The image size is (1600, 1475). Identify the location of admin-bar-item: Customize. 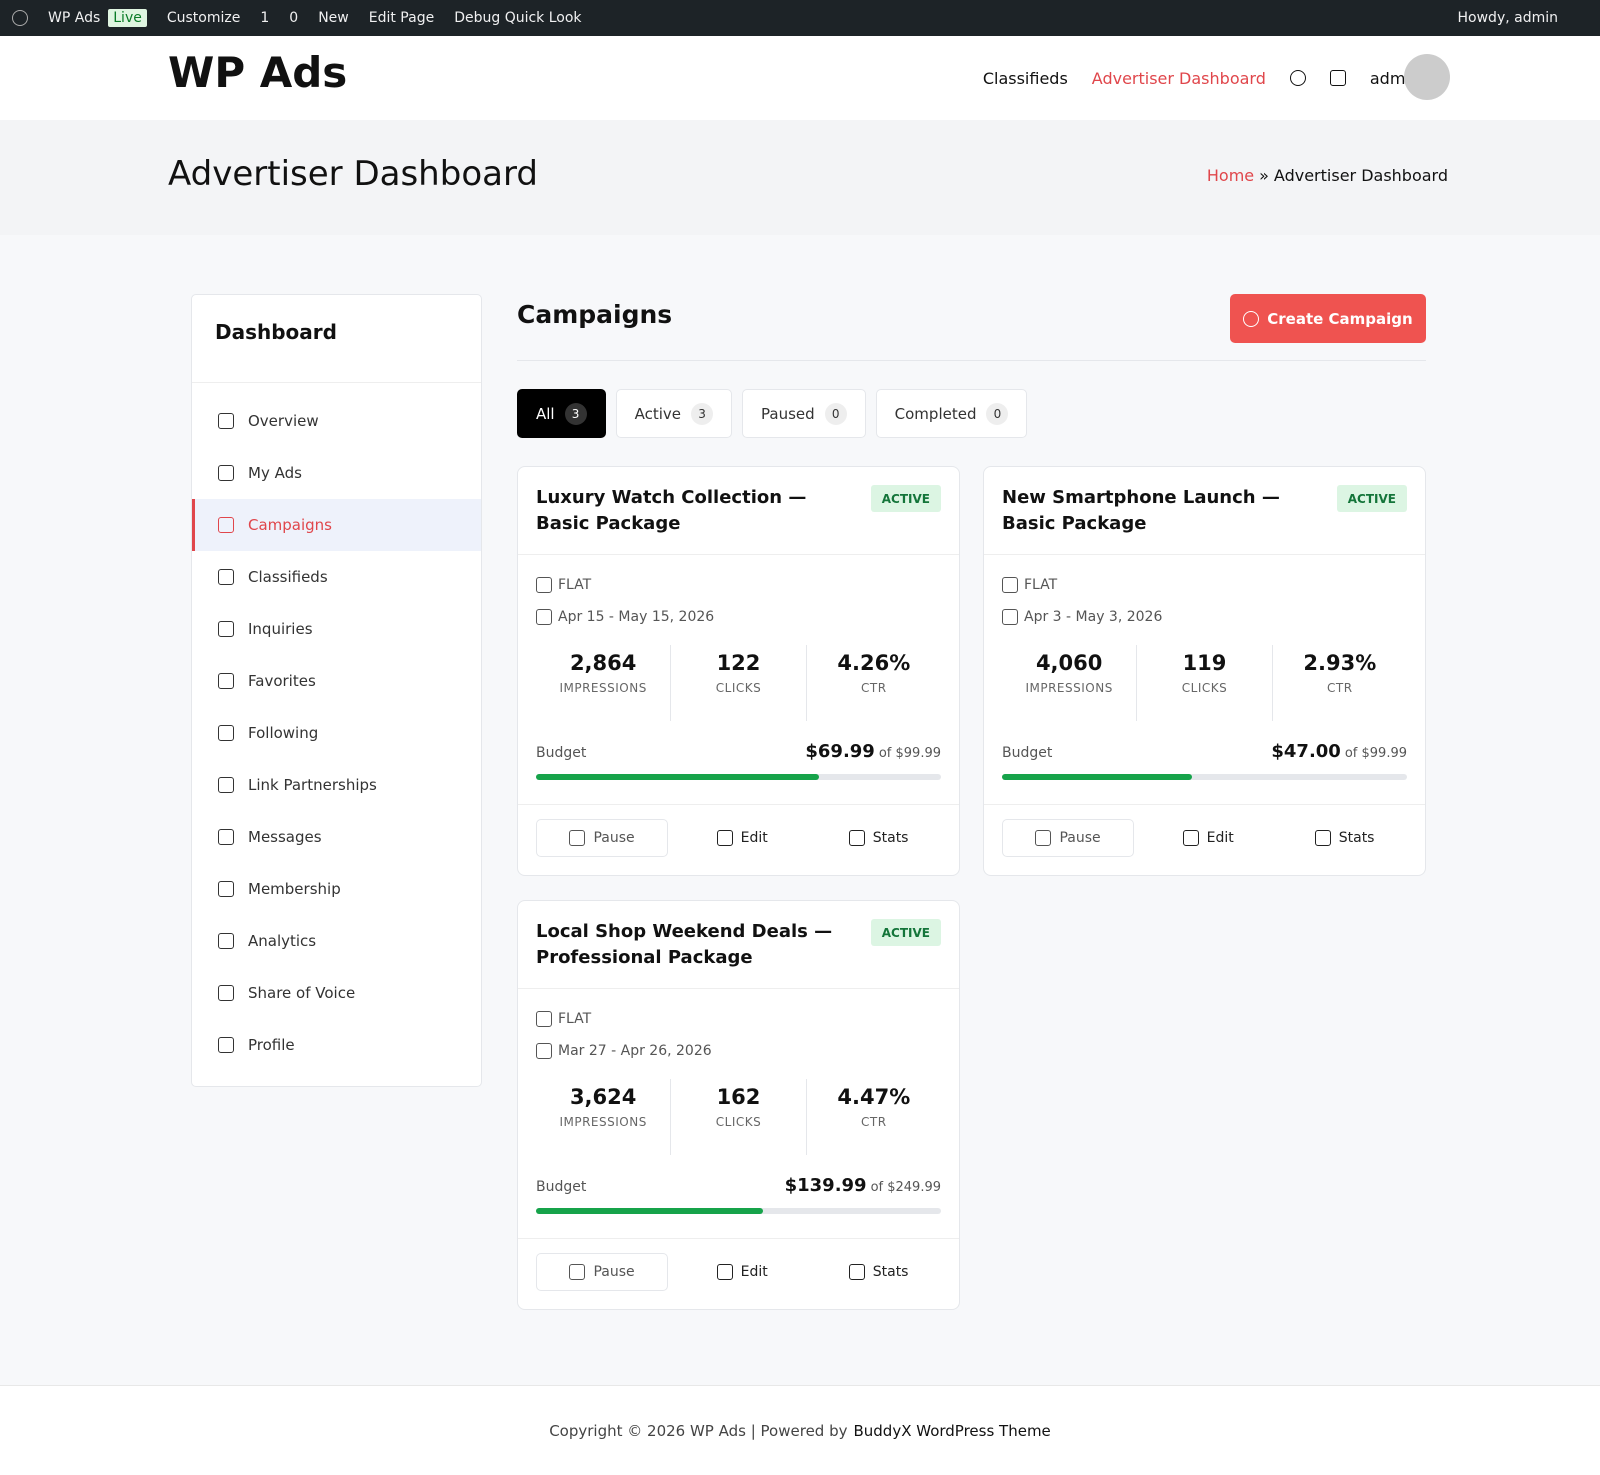
(203, 18).